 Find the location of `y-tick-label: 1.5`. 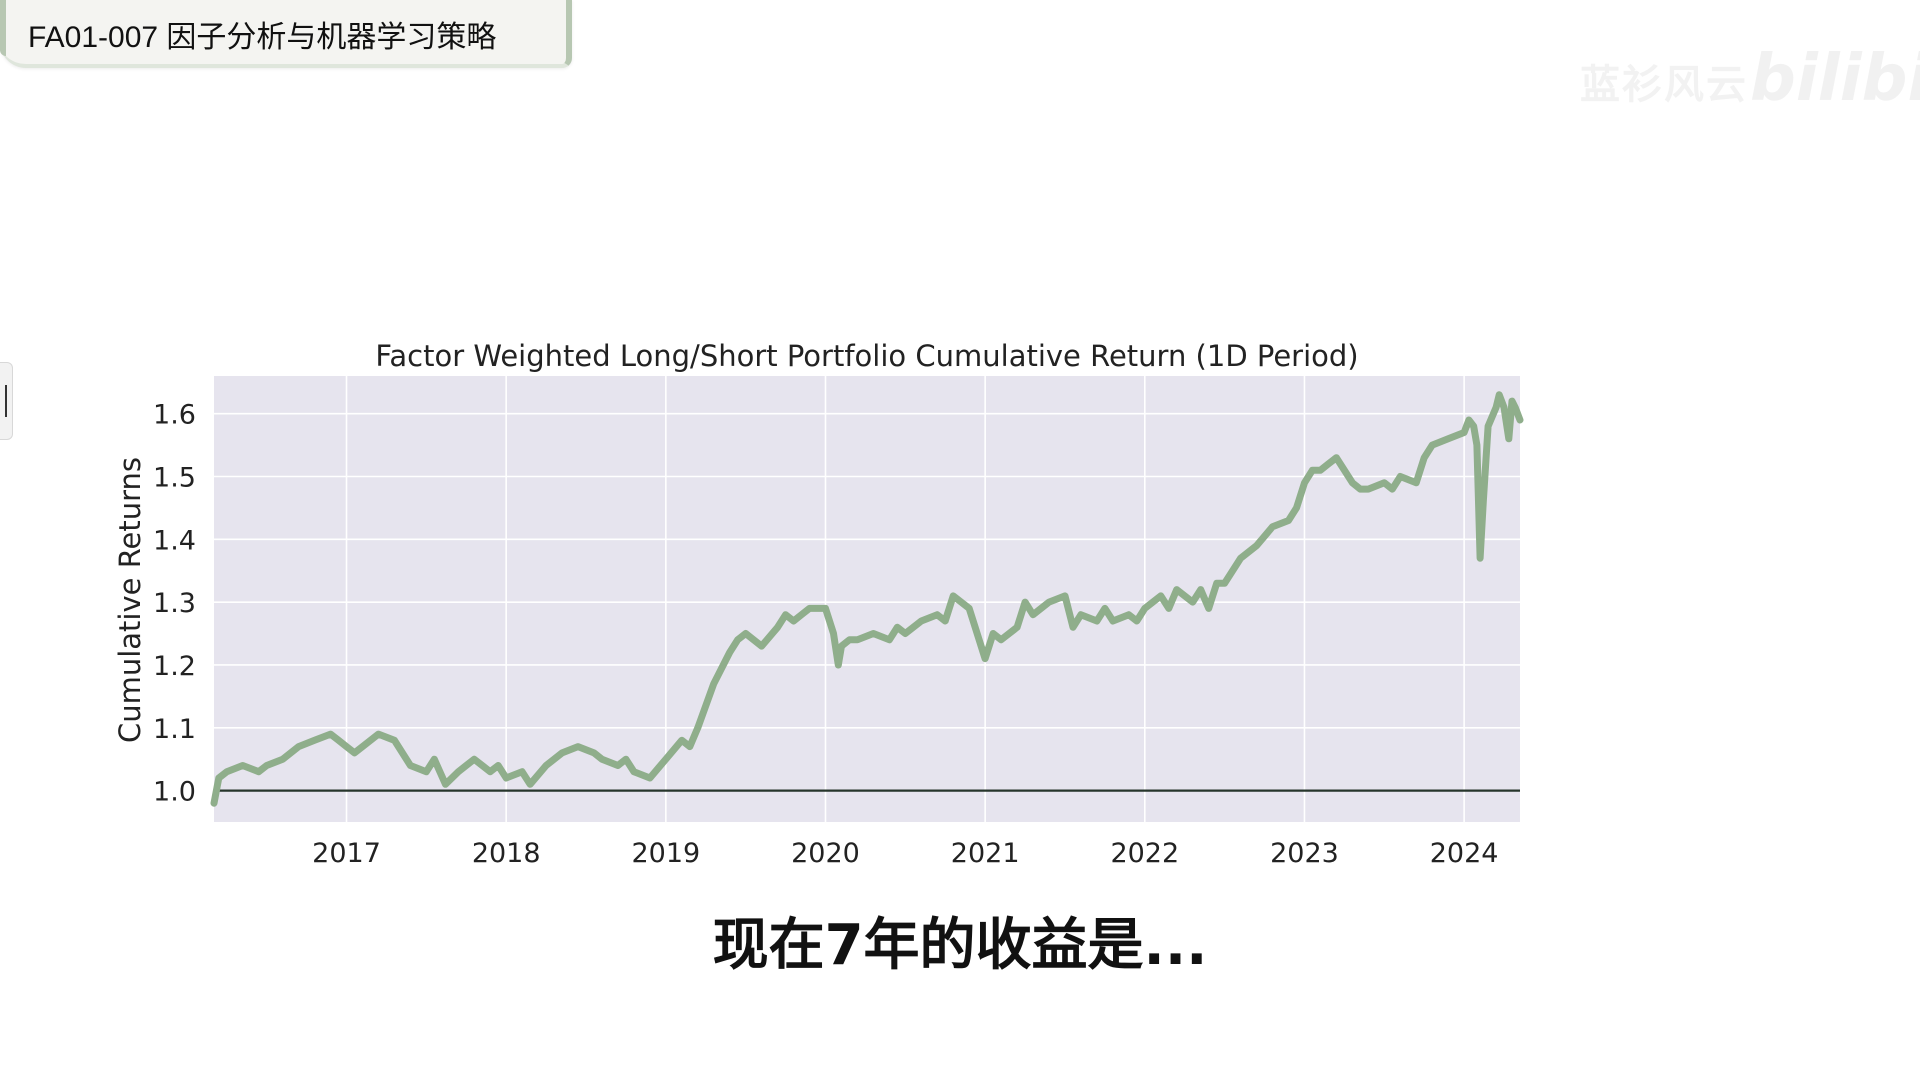

y-tick-label: 1.5 is located at coordinates (174, 478).